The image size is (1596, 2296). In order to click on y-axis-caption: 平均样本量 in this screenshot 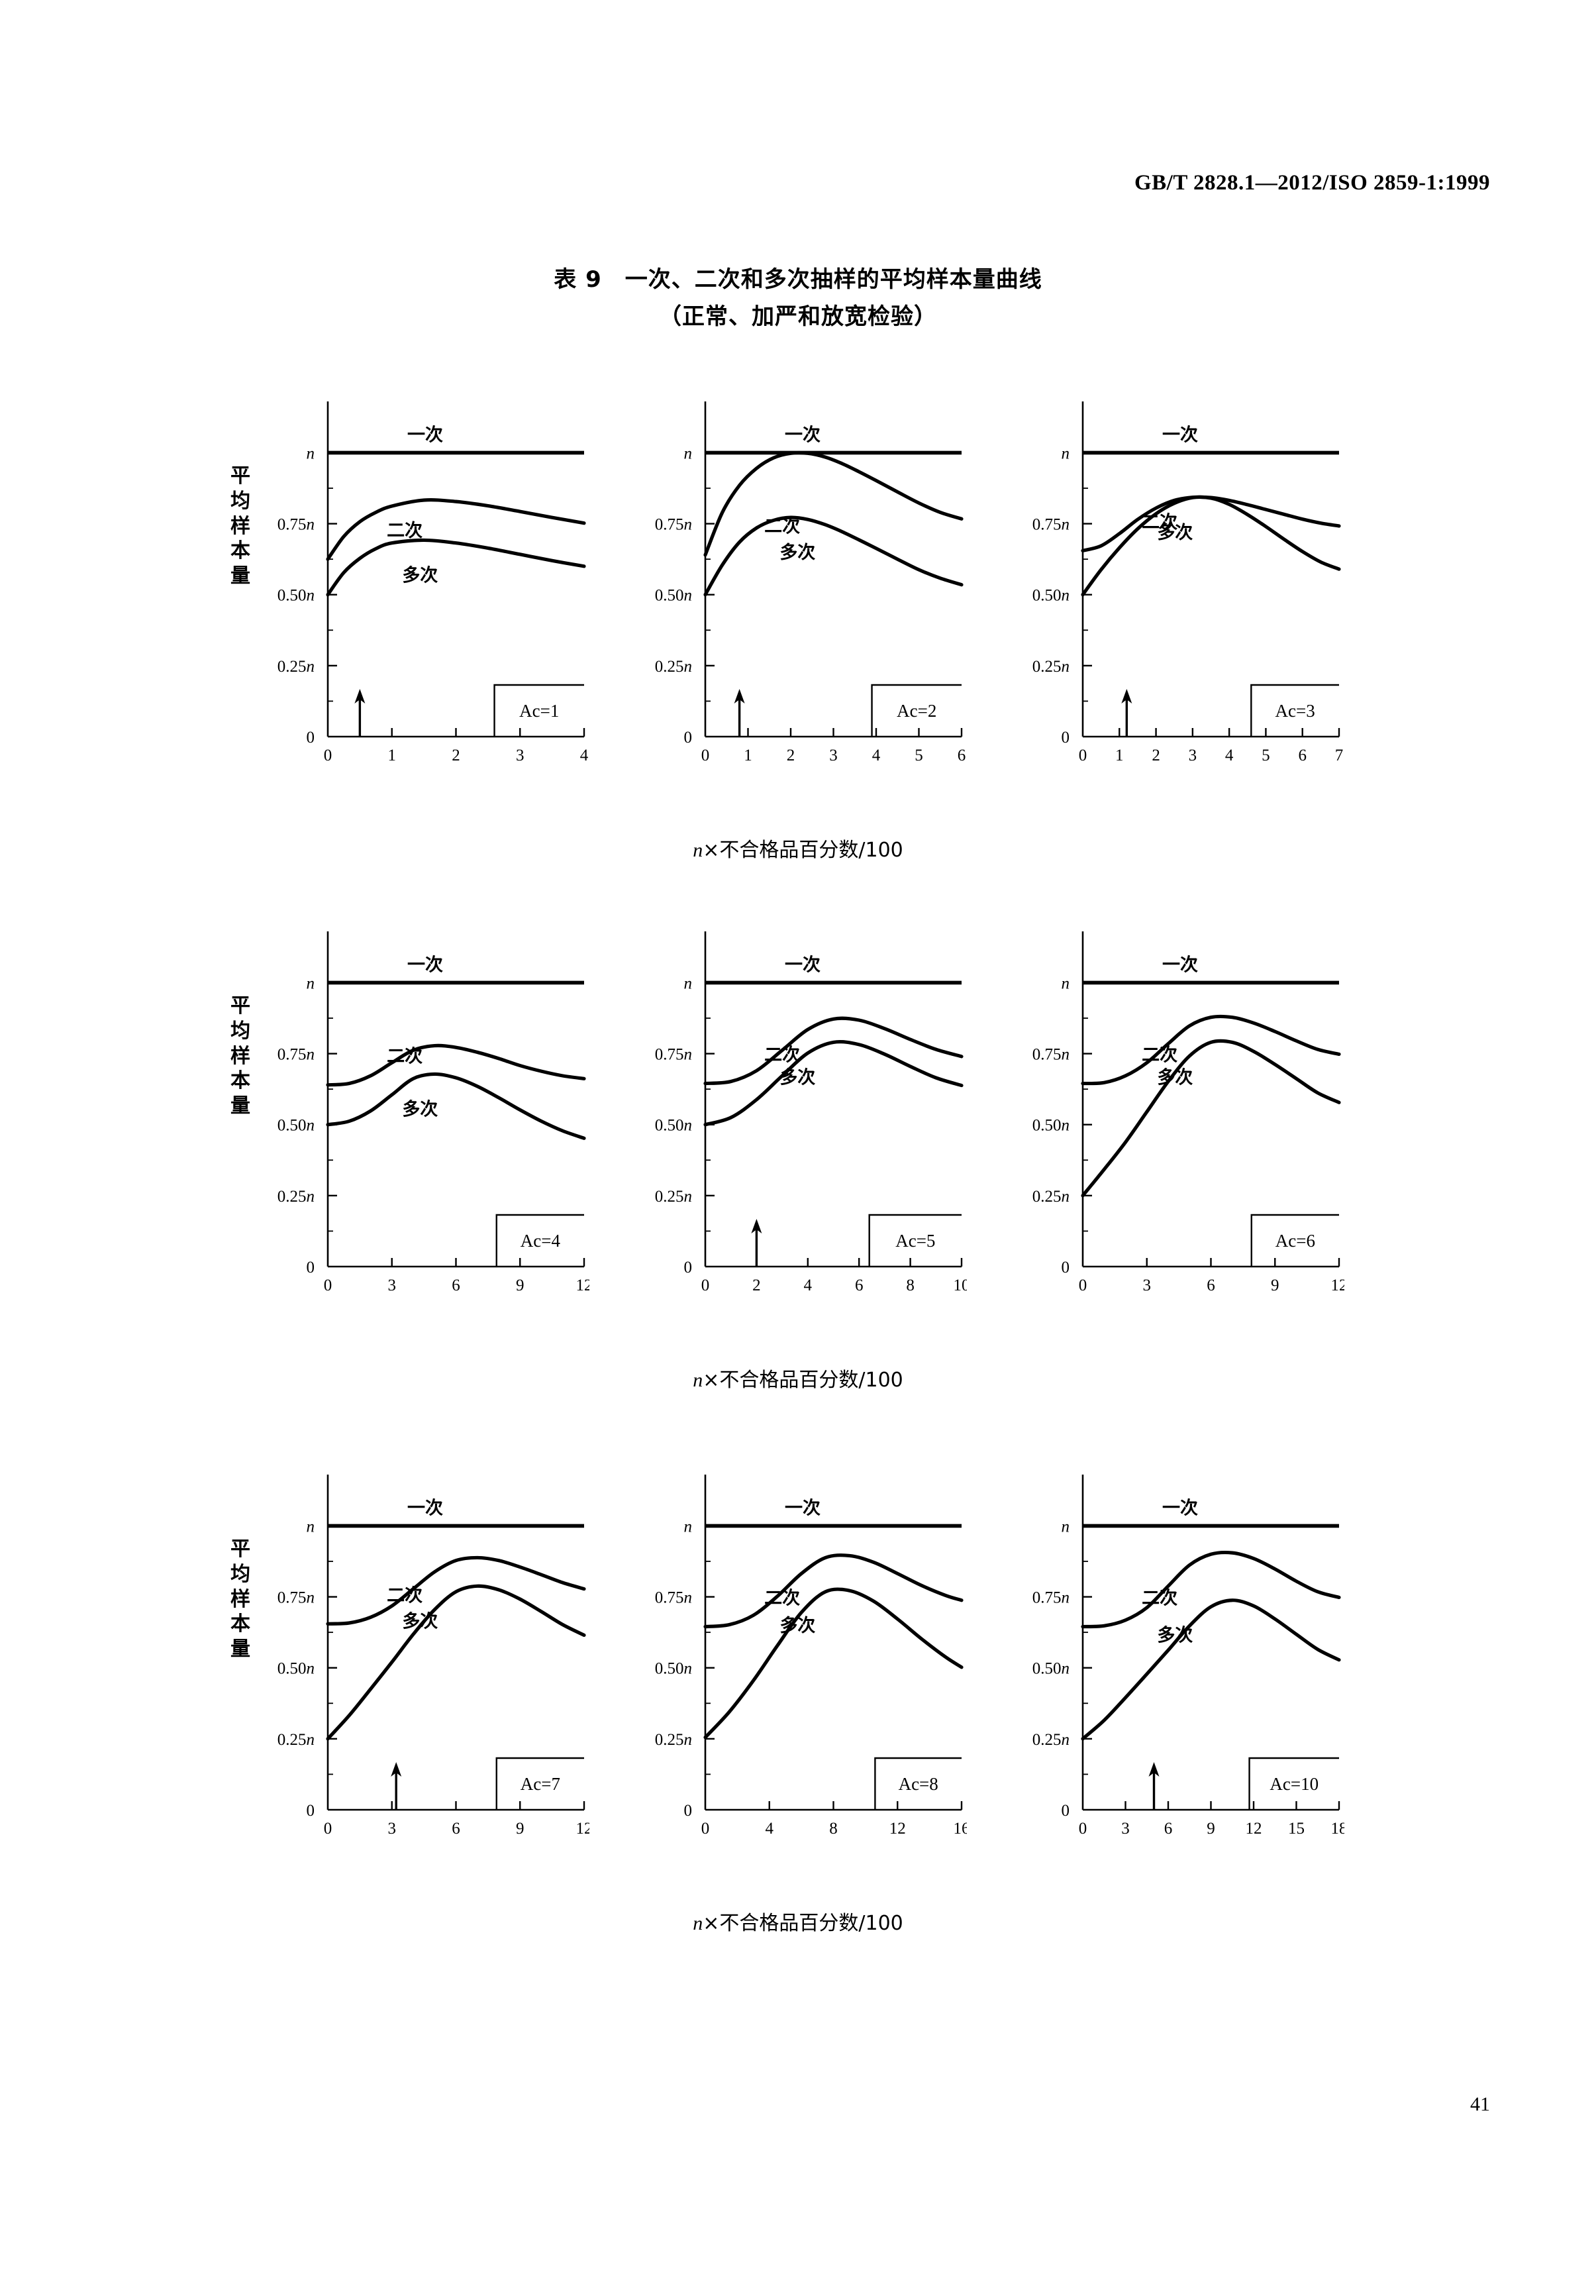, I will do `click(240, 1599)`.